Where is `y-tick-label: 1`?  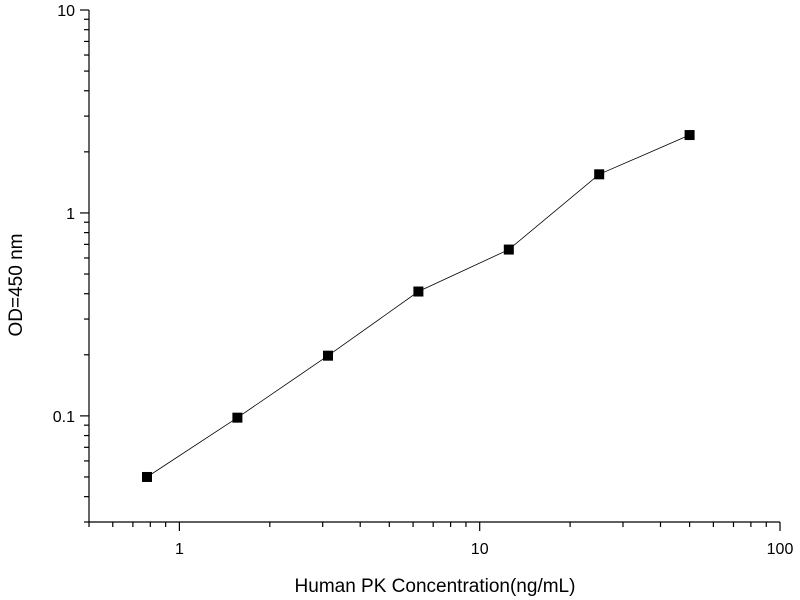
y-tick-label: 1 is located at coordinates (70, 214).